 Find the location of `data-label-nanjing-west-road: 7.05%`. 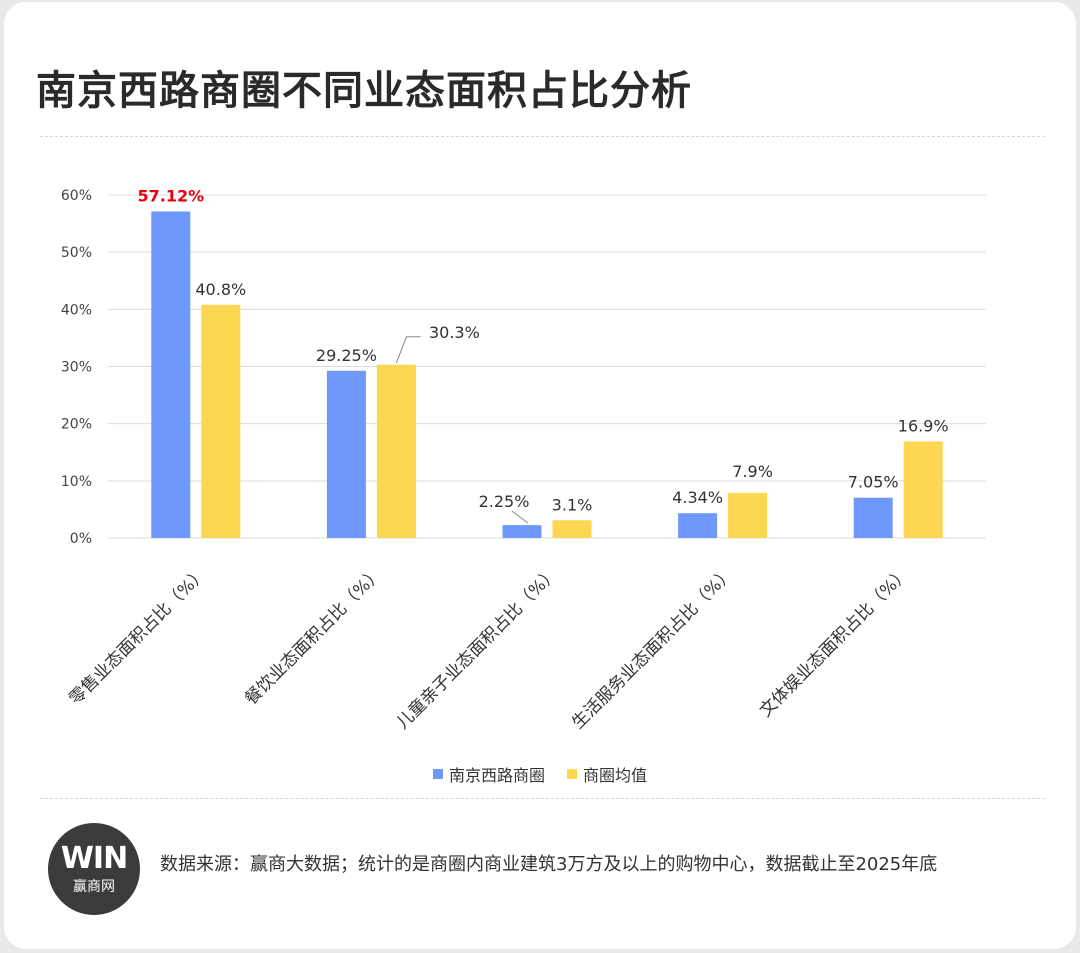

data-label-nanjing-west-road: 7.05% is located at coordinates (873, 482).